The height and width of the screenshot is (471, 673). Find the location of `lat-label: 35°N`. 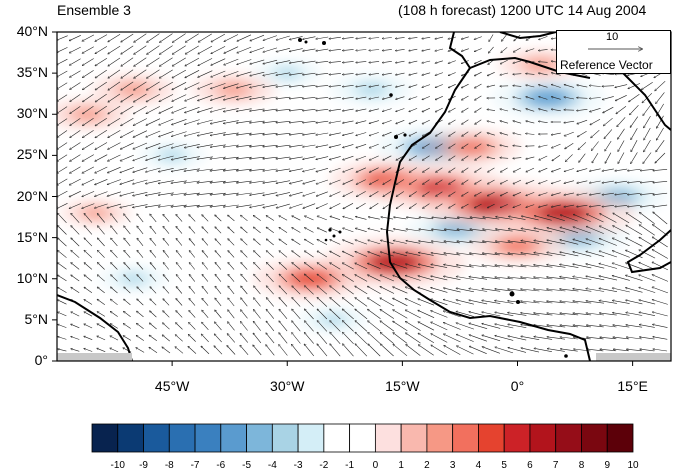

lat-label: 35°N is located at coordinates (32, 72).